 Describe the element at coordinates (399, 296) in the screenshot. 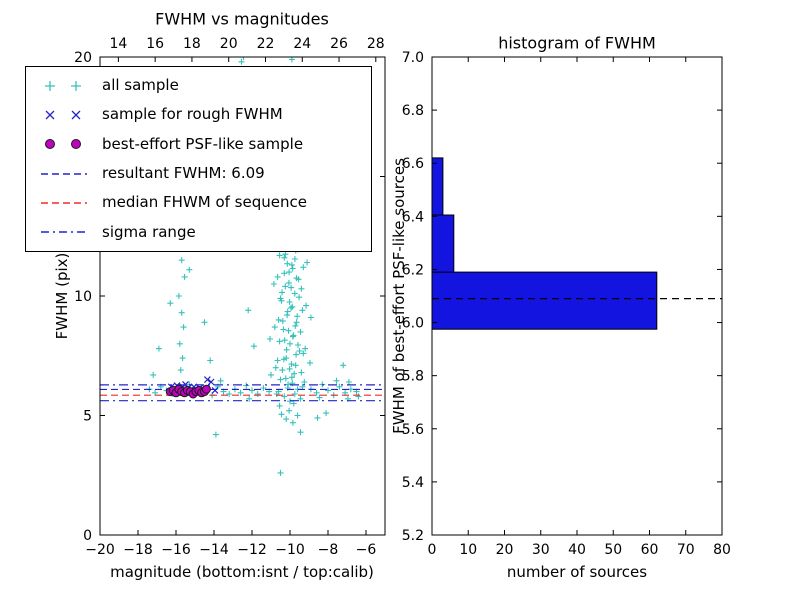

I see `histogram-yaxis-label: FWHM of best-effort PSF-like sources` at that location.